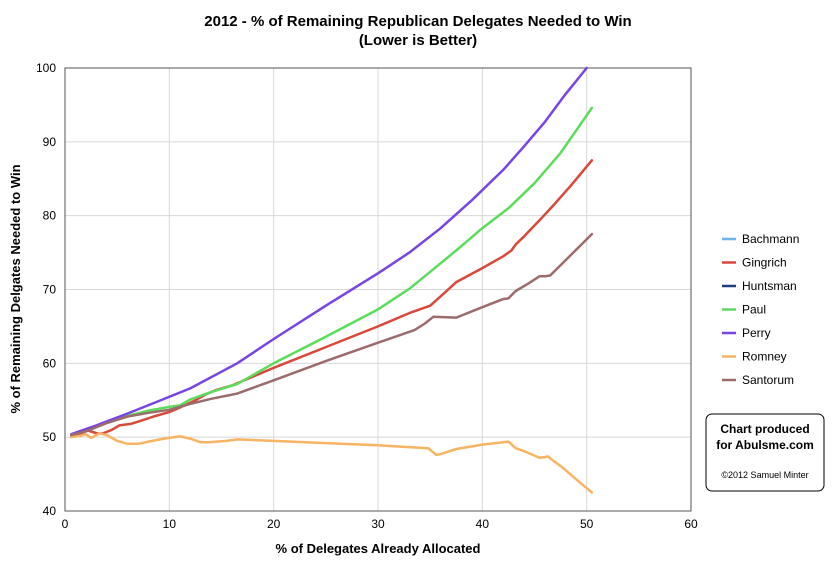  Describe the element at coordinates (50, 216) in the screenshot. I see `y-tick-label: 80` at that location.